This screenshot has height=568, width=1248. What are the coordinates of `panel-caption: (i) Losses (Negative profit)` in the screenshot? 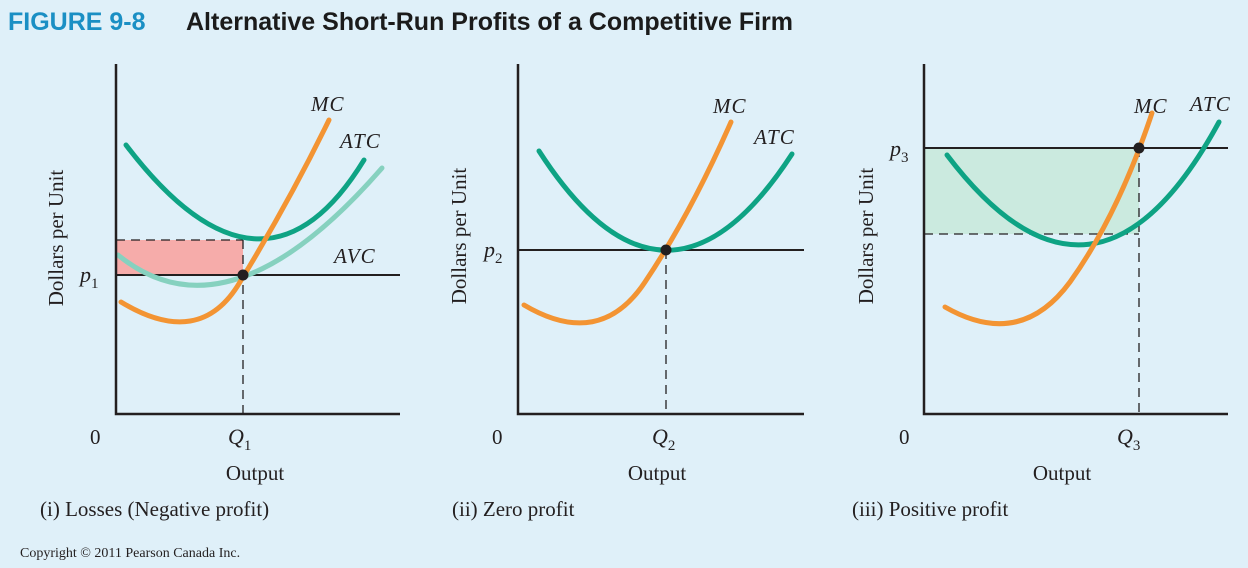 It's located at (154, 509).